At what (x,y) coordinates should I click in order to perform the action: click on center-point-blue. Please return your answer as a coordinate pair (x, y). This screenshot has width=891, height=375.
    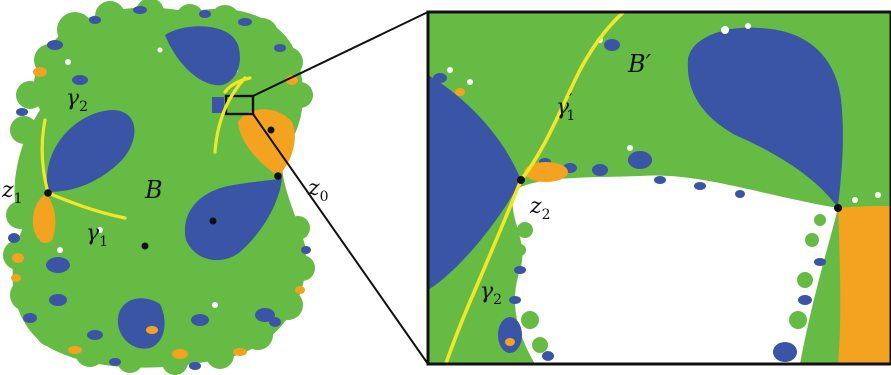
    Looking at the image, I should click on (213, 221).